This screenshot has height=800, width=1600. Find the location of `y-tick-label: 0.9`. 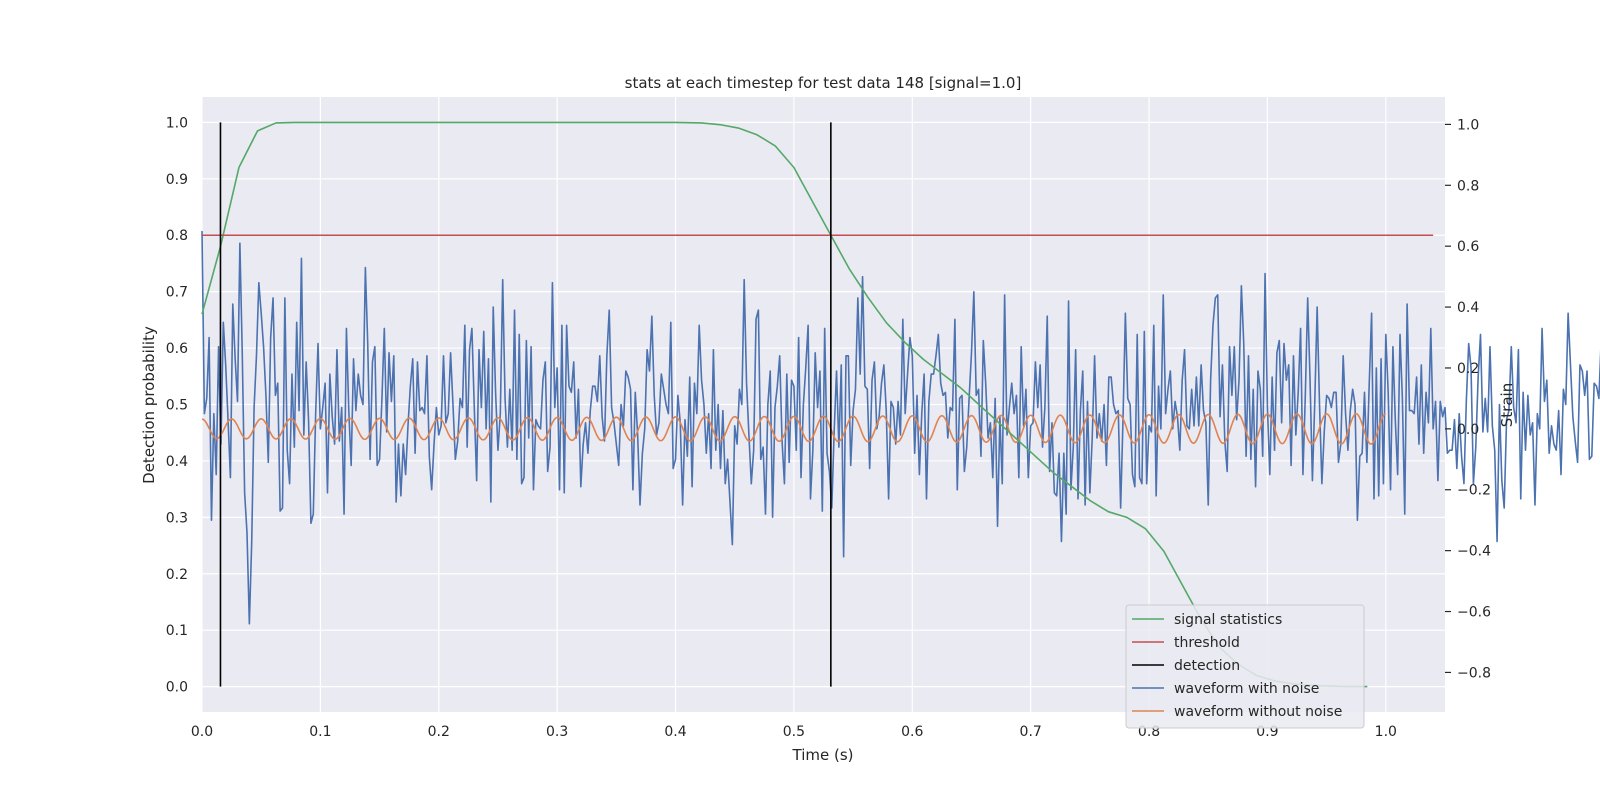

y-tick-label: 0.9 is located at coordinates (177, 180).